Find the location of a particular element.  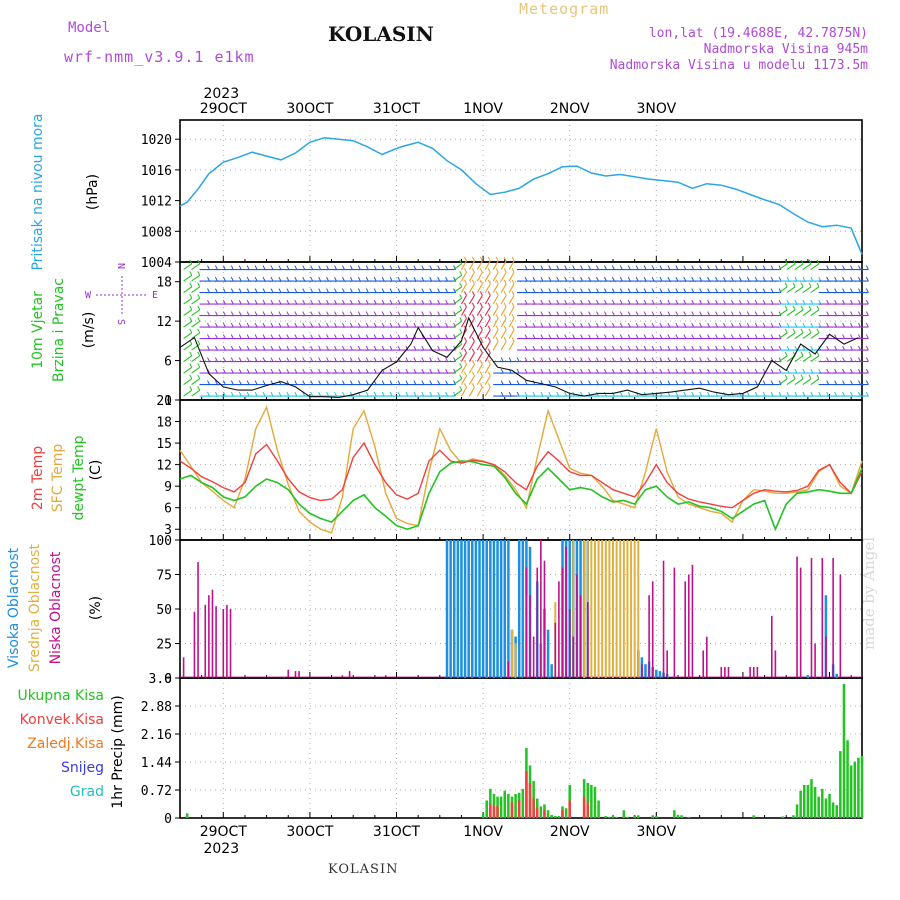

date-label-top: 31OCT is located at coordinates (397, 109).